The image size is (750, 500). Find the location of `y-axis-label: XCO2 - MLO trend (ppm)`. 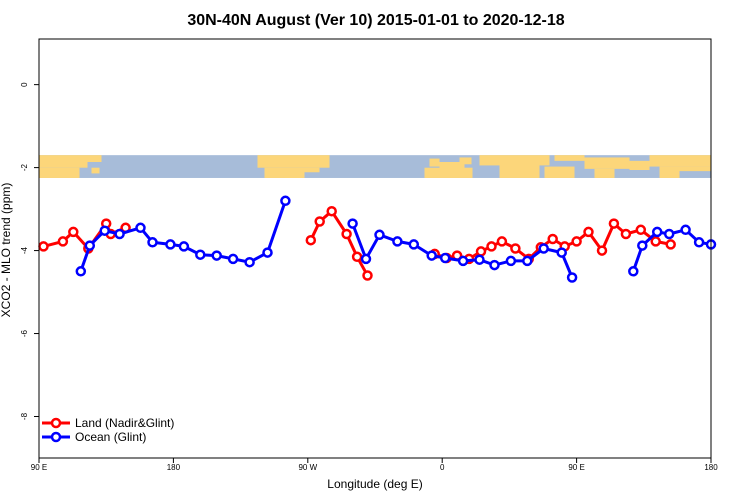

y-axis-label: XCO2 - MLO trend (ppm) is located at coordinates (6, 250).